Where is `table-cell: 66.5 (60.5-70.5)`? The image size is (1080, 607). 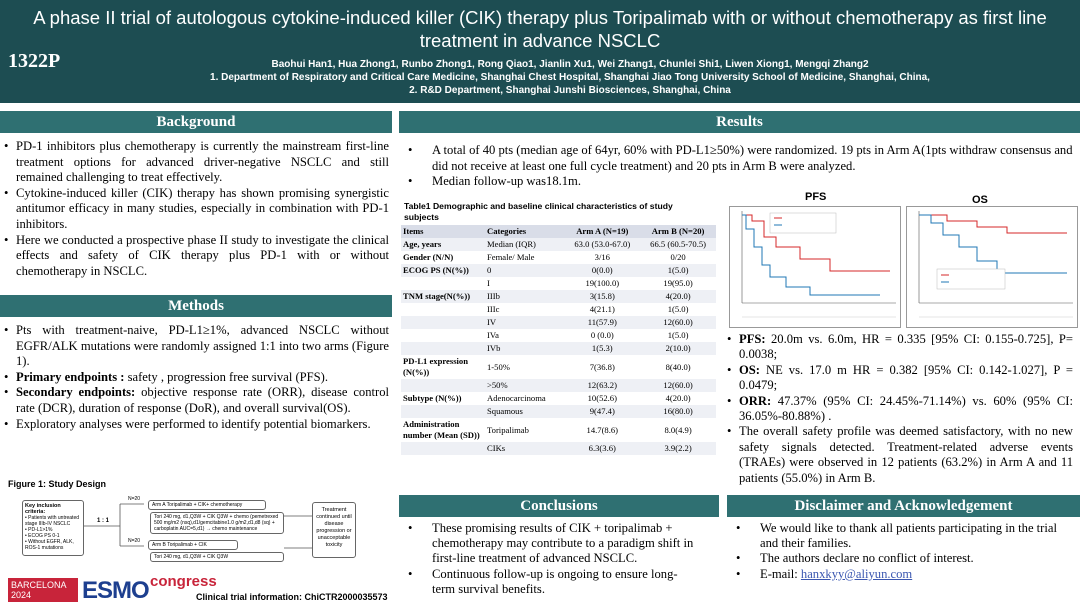 table-cell: 66.5 (60.5-70.5) is located at coordinates (678, 244).